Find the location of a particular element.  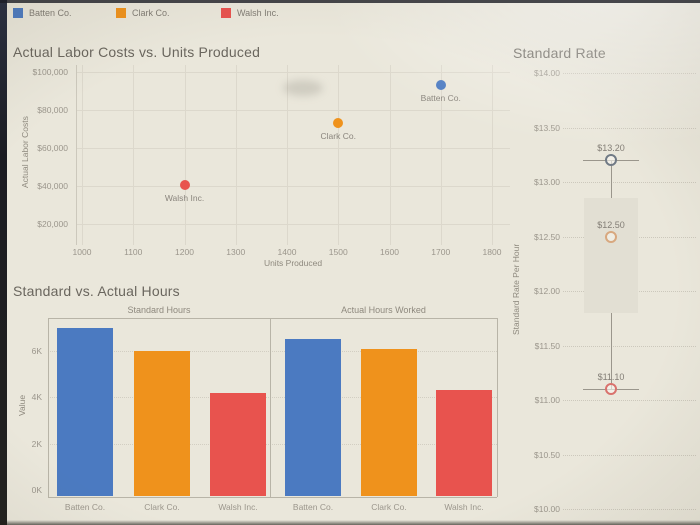

scatter-y-axis-rule is located at coordinates (76, 155).